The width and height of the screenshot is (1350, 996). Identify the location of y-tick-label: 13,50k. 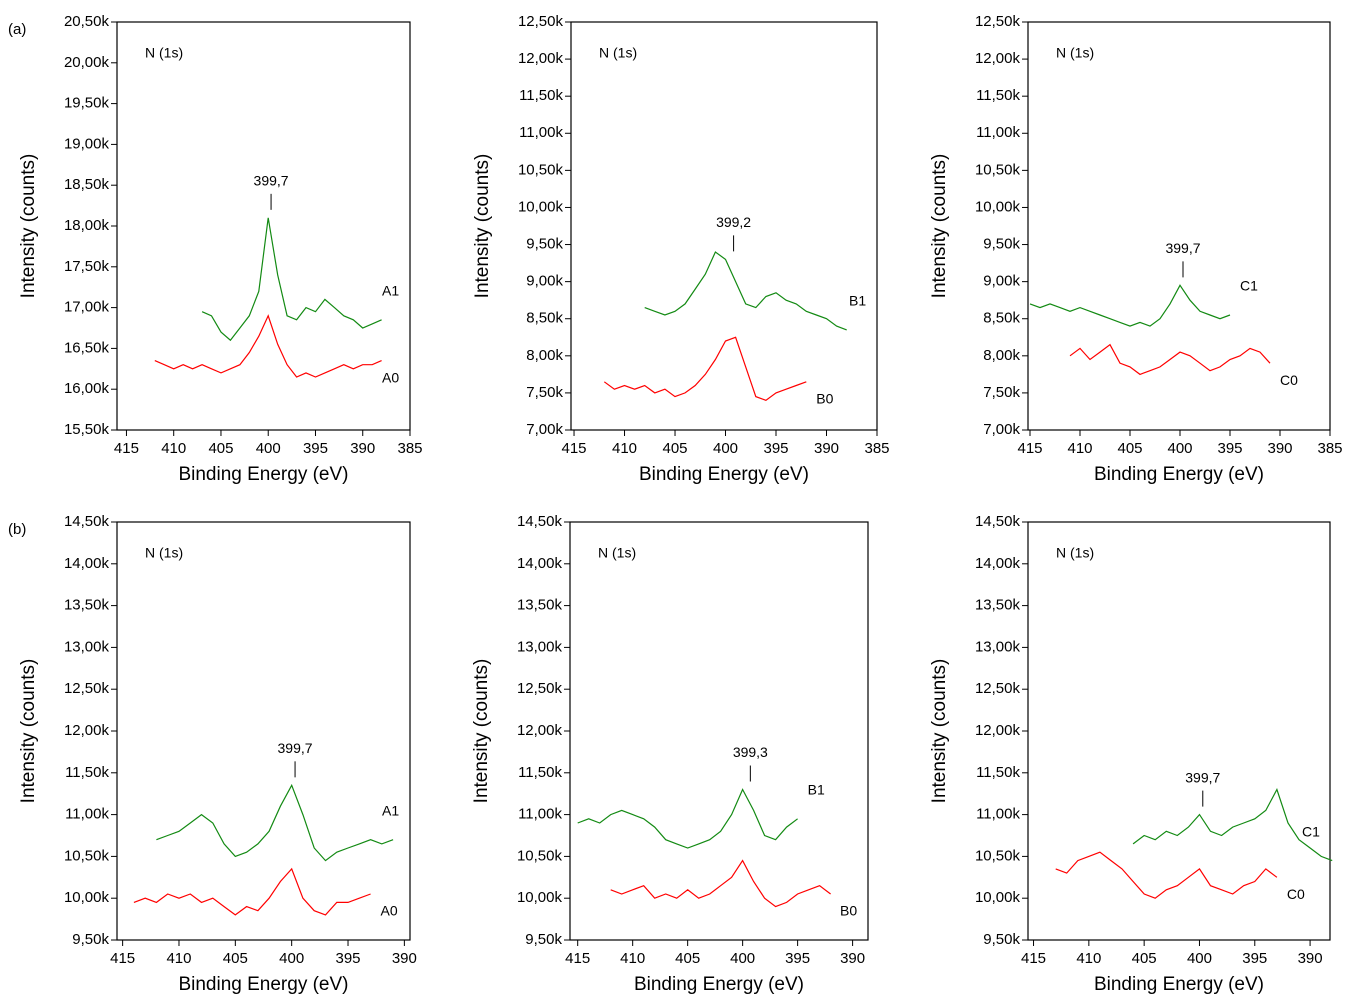
(998, 605).